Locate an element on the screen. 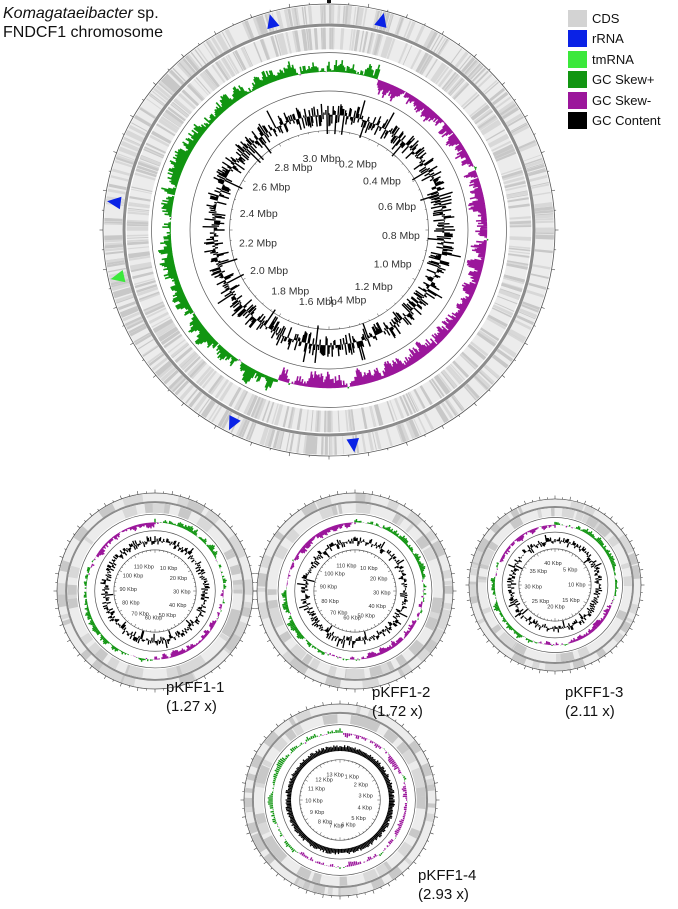 This screenshot has height=909, width=678. origin-marker is located at coordinates (329, 1).